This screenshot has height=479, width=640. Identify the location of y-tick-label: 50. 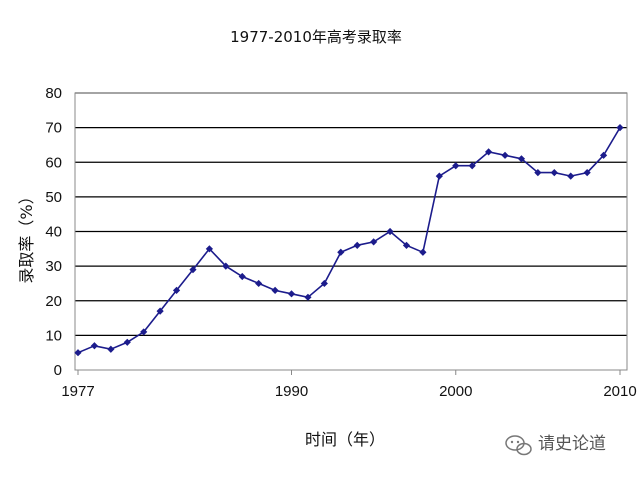
(53, 197).